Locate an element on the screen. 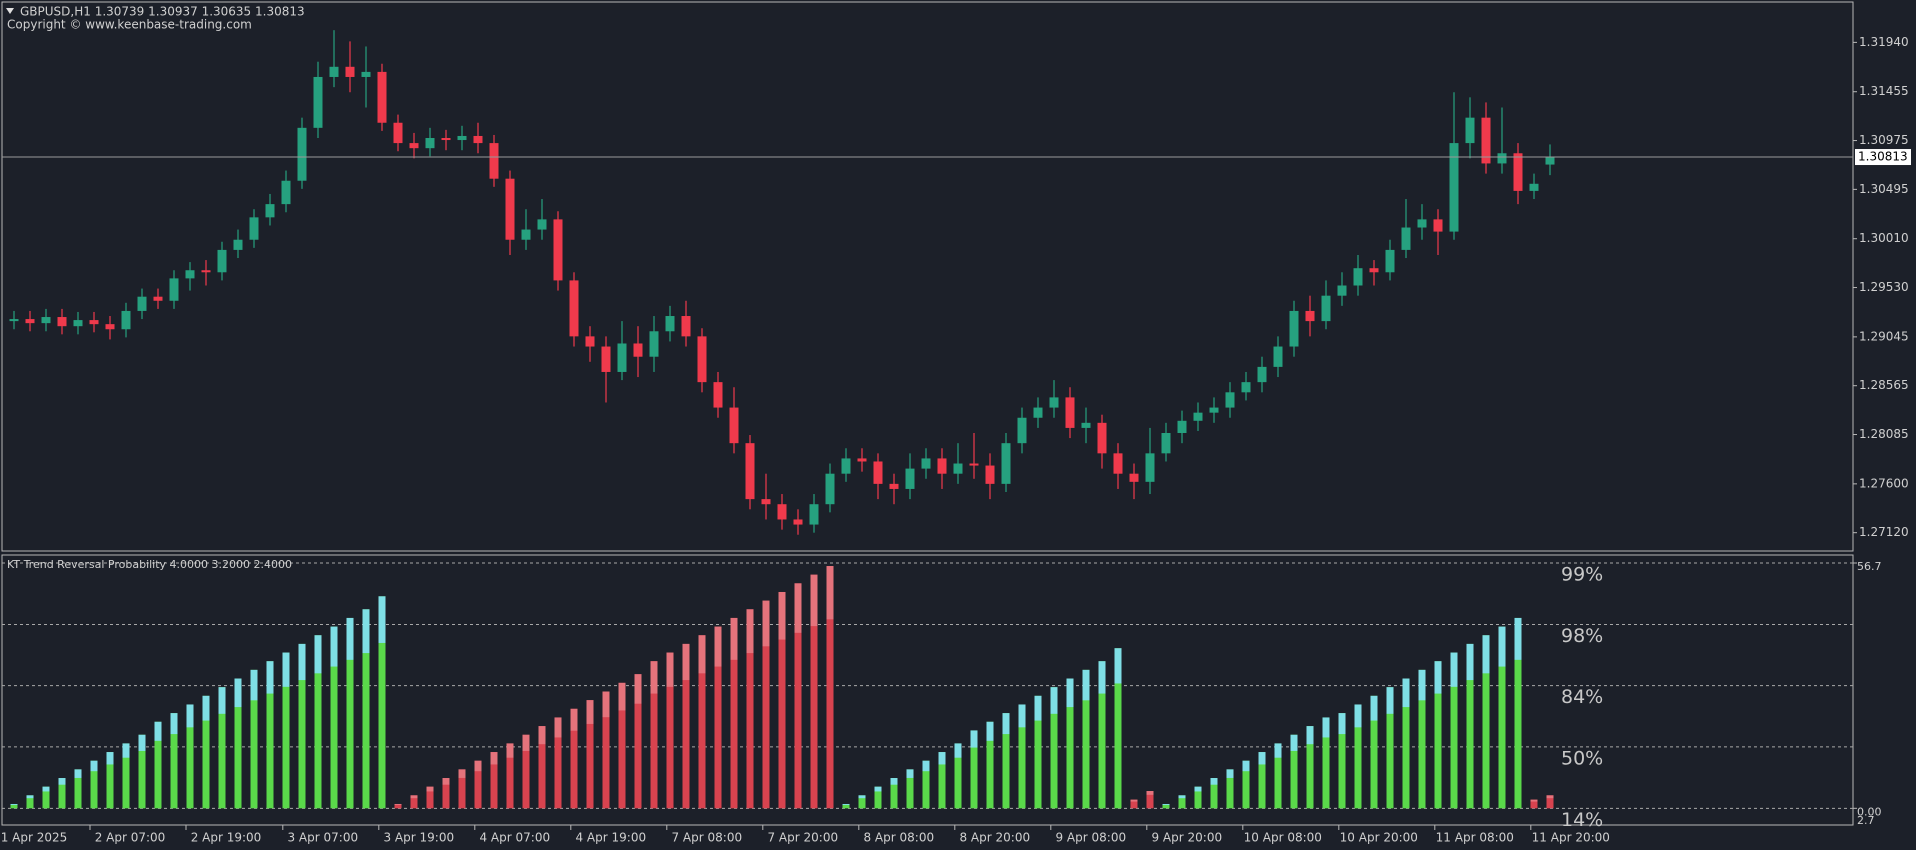  y-tick-label: 0.00 is located at coordinates (1869, 811).